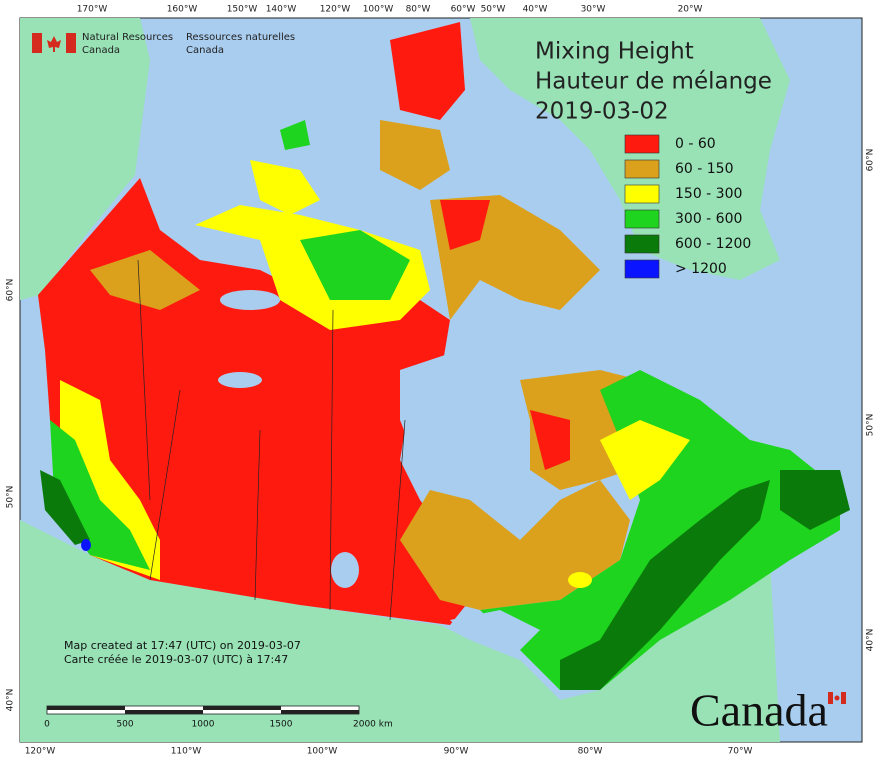 This screenshot has height=764, width=880. I want to click on longitude-label: 160°W, so click(182, 10).